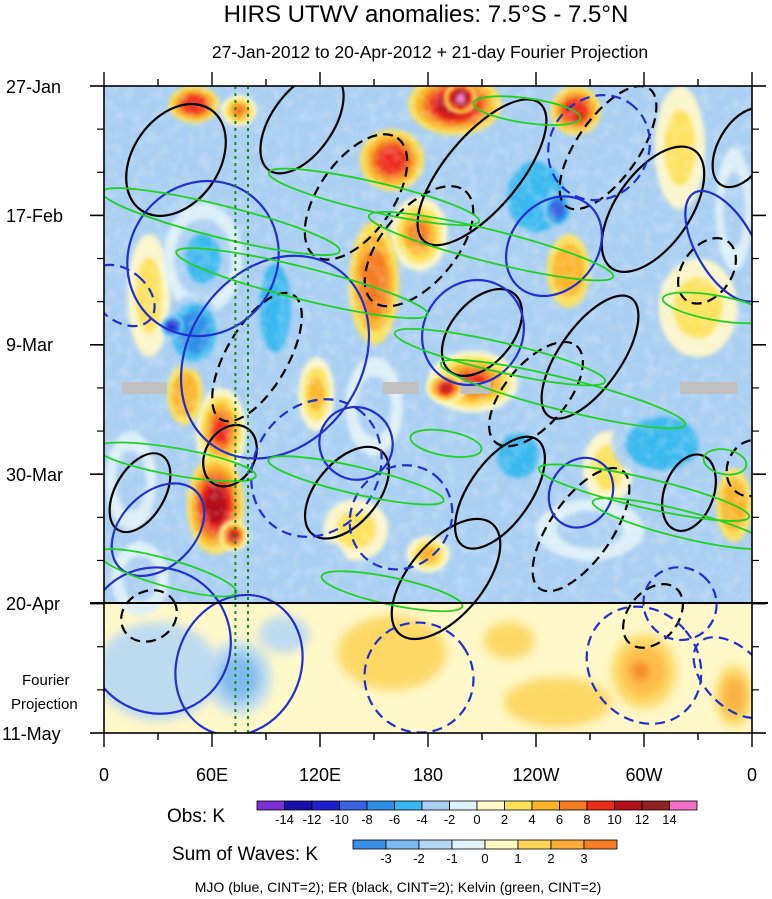  I want to click on x-tick-label-6: 0, so click(752, 775).